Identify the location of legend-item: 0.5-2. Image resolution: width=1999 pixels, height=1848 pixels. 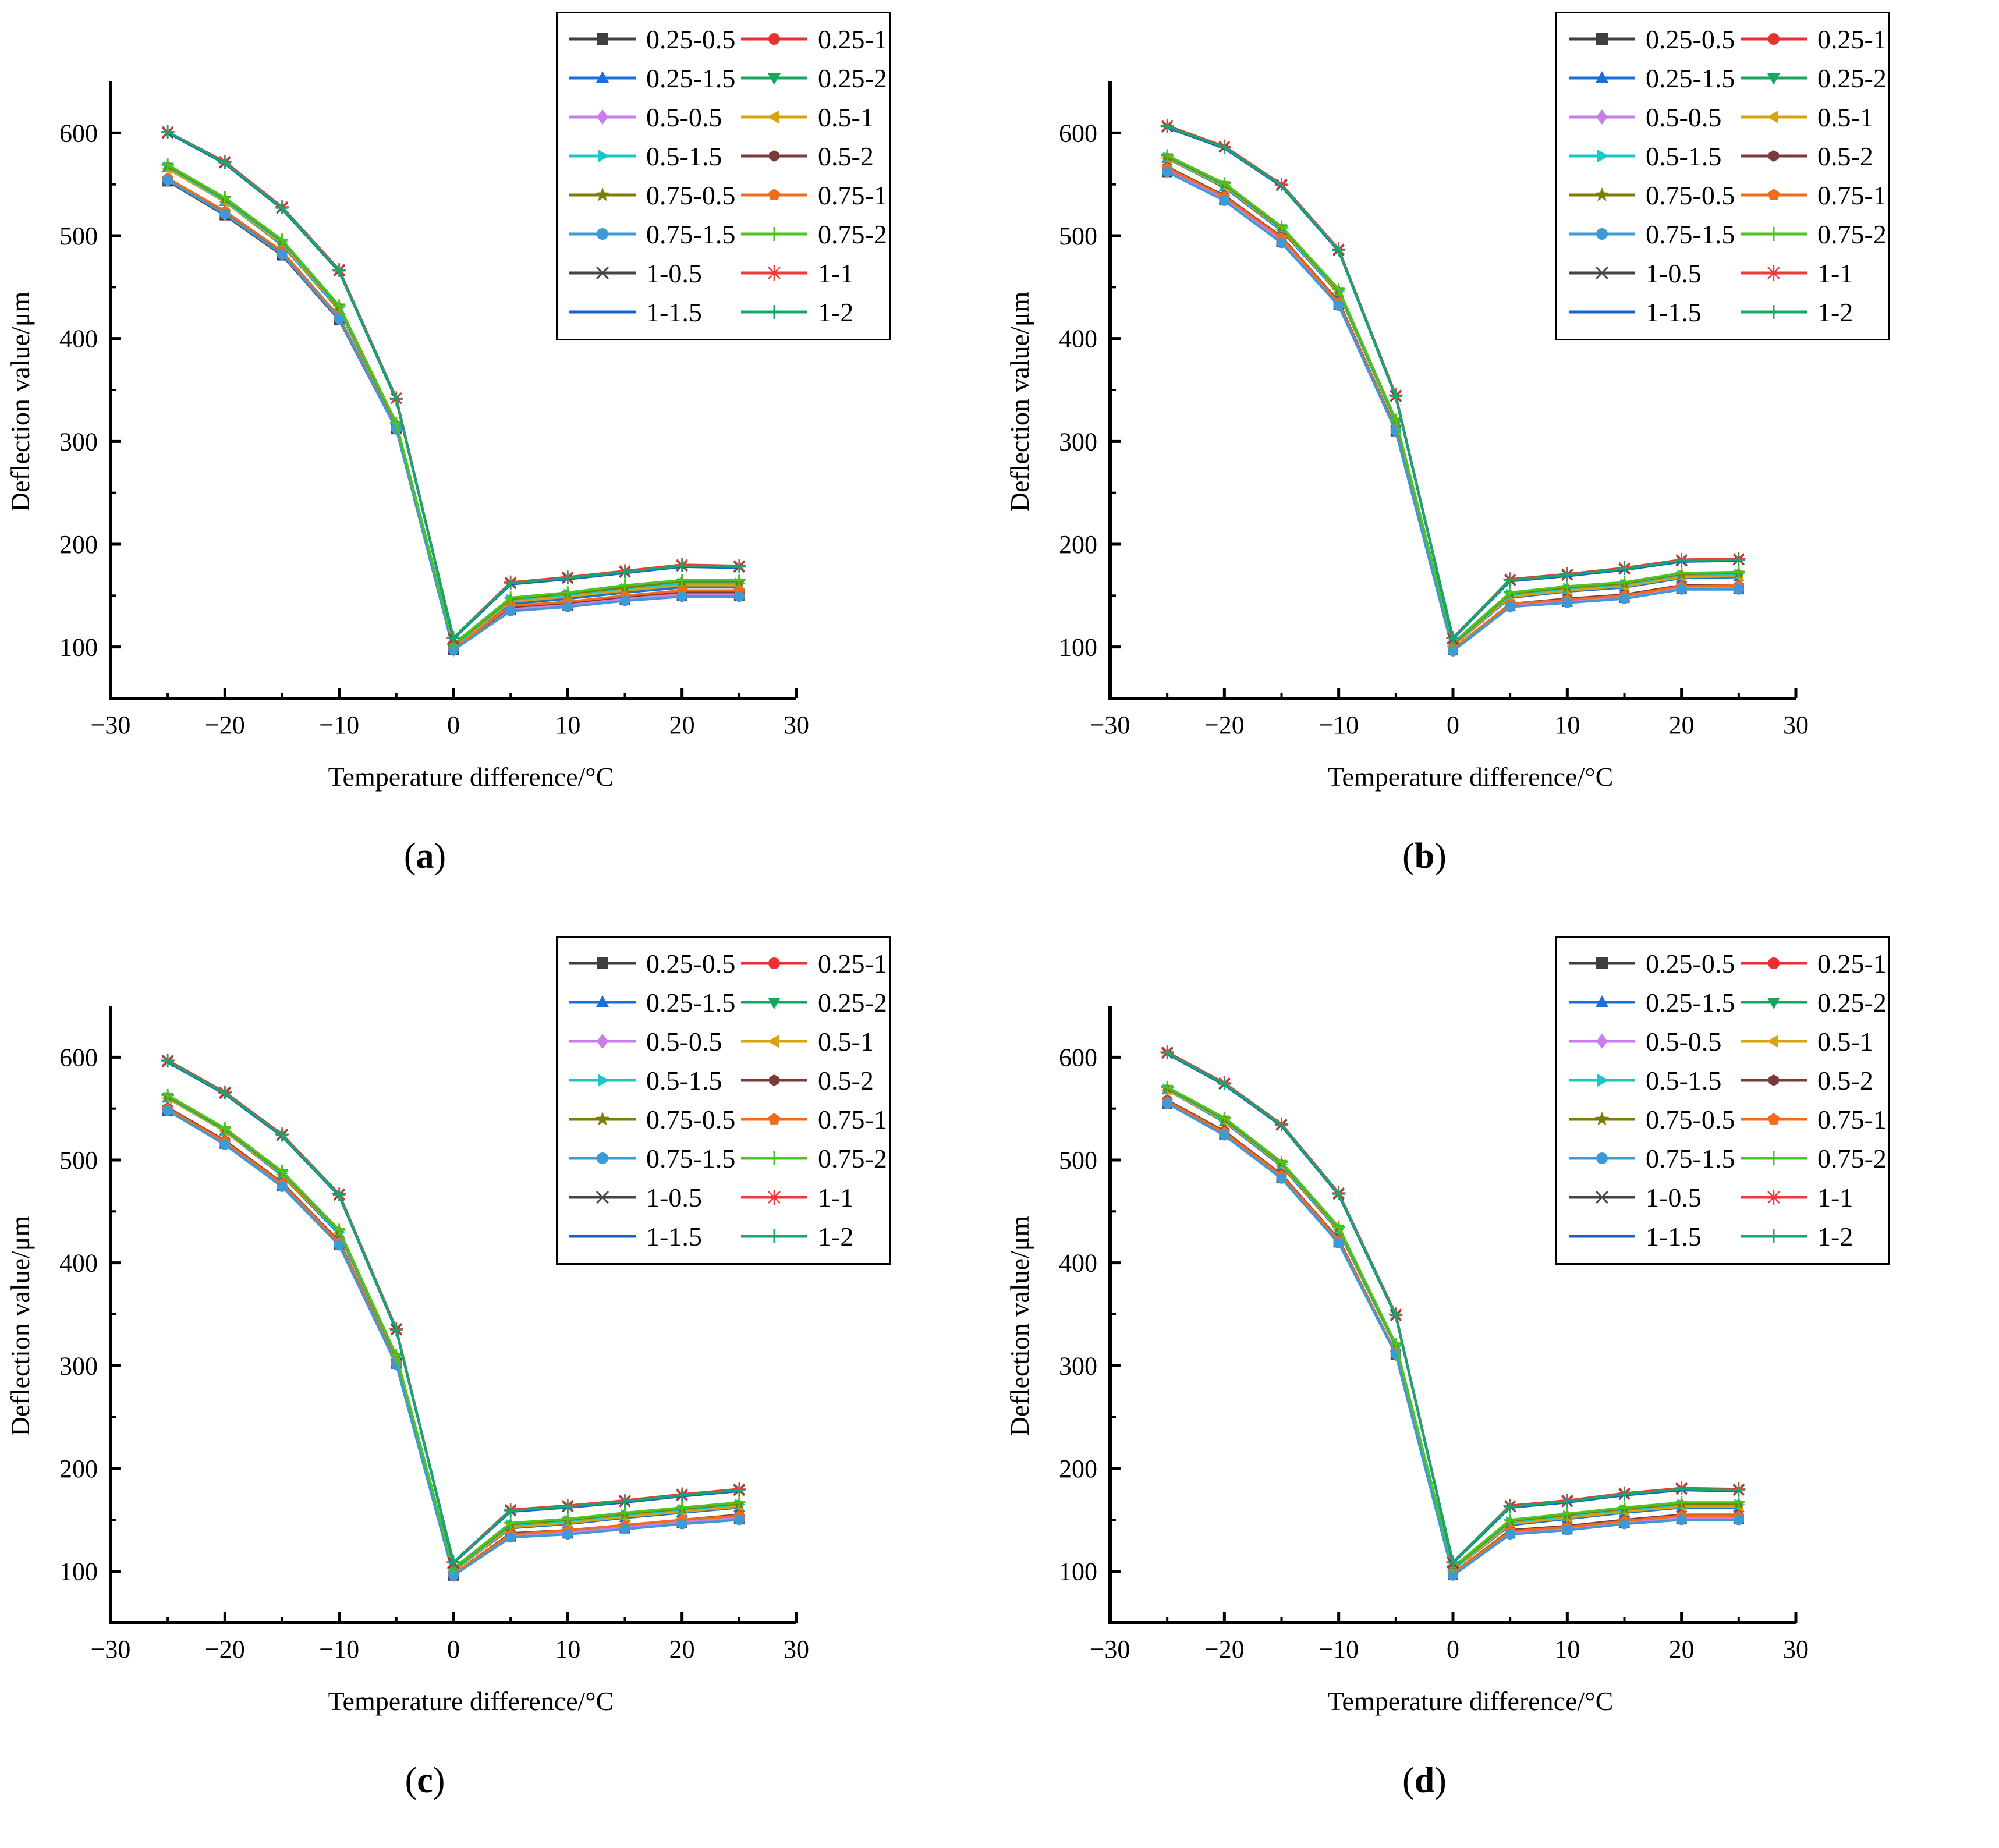
(821, 156).